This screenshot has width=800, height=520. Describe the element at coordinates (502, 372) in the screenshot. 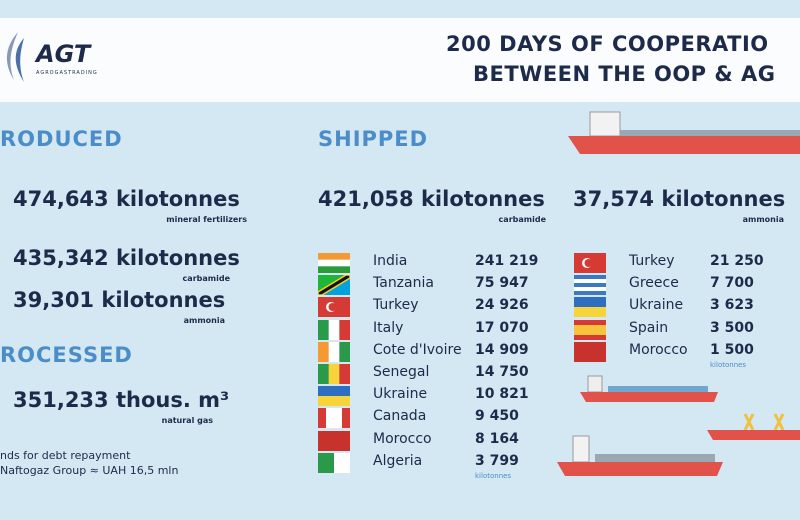

I see `amount: 14 750` at that location.